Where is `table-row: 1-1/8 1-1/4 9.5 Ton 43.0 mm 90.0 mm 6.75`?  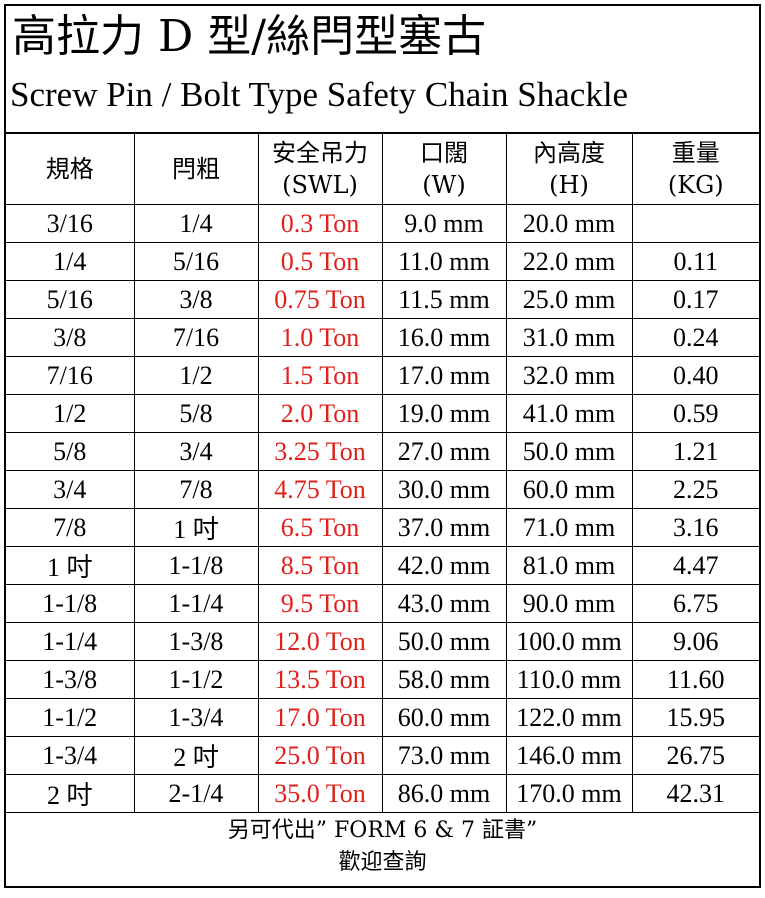
table-row: 1-1/8 1-1/4 9.5 Ton 43.0 mm 90.0 mm 6.75 is located at coordinates (382, 603).